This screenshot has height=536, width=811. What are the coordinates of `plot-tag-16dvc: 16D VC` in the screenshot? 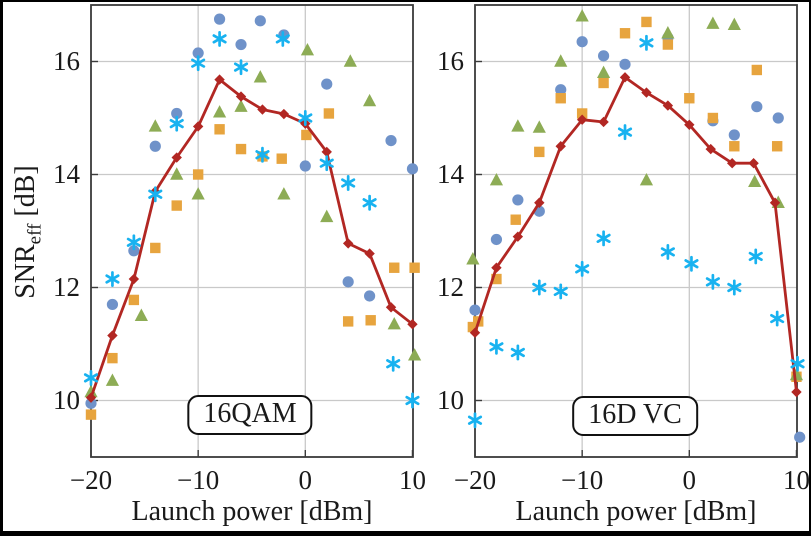 It's located at (635, 416).